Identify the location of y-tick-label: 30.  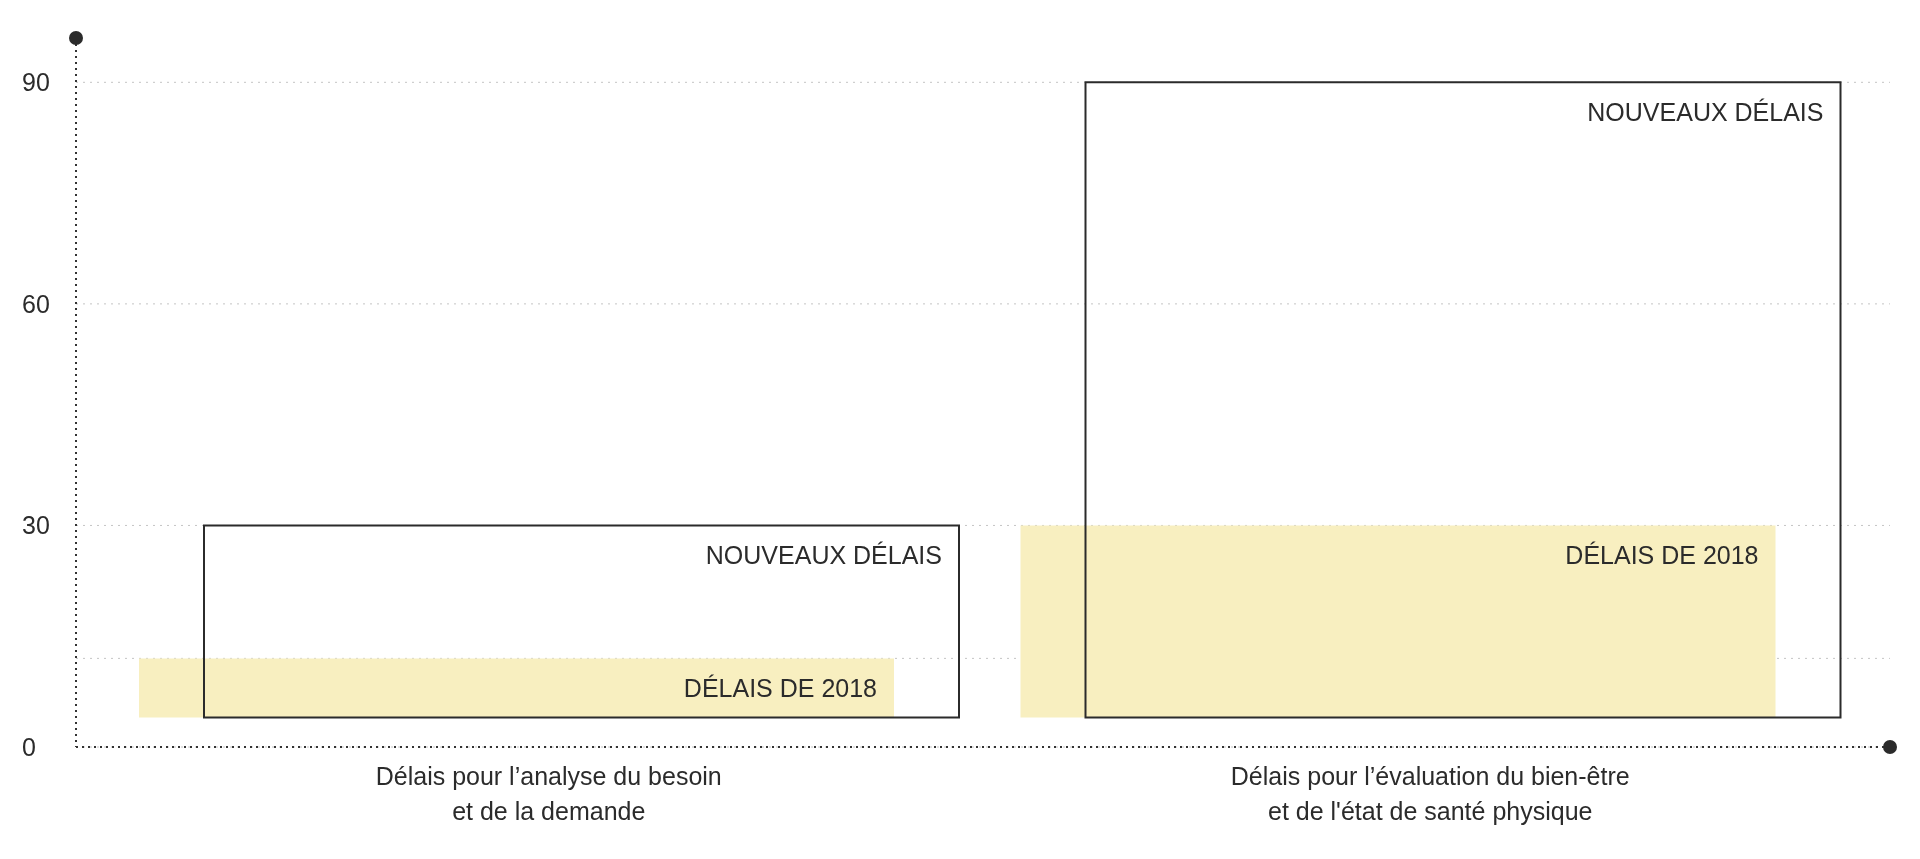
(36, 525).